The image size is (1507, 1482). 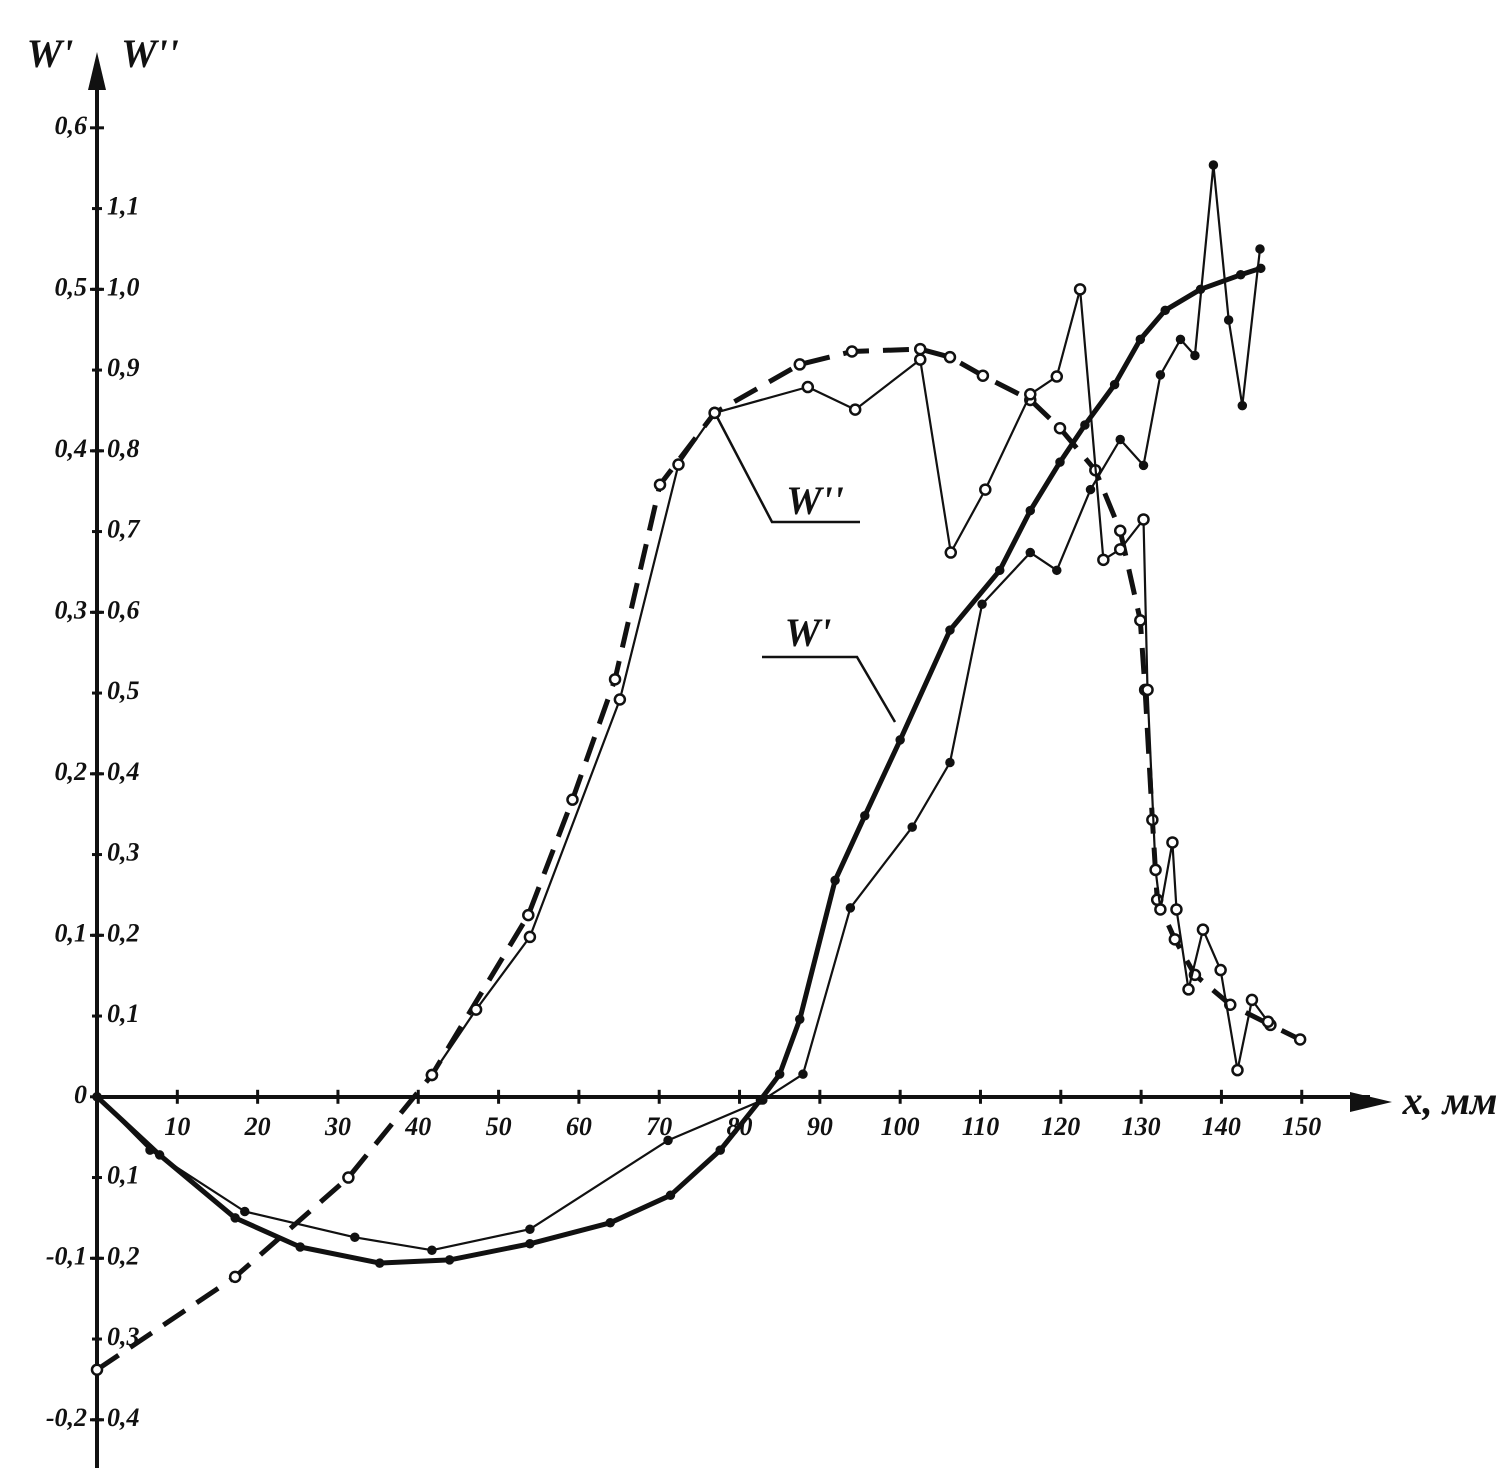 I want to click on y-tick-label: 0,4, so click(x=71, y=448).